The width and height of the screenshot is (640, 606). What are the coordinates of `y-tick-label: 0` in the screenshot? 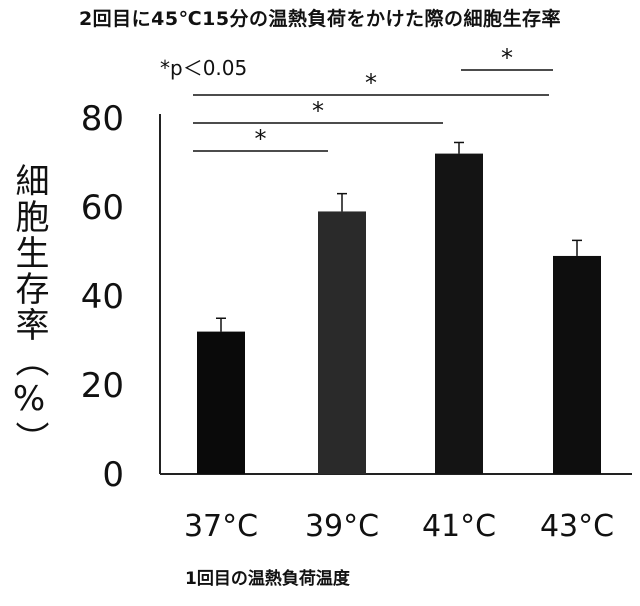 It's located at (113, 475).